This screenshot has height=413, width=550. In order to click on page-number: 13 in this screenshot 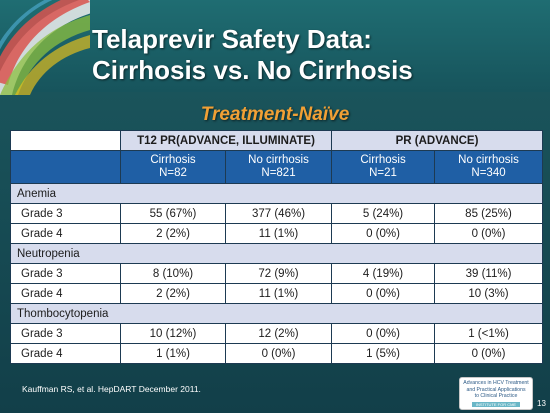, I will do `click(541, 403)`.